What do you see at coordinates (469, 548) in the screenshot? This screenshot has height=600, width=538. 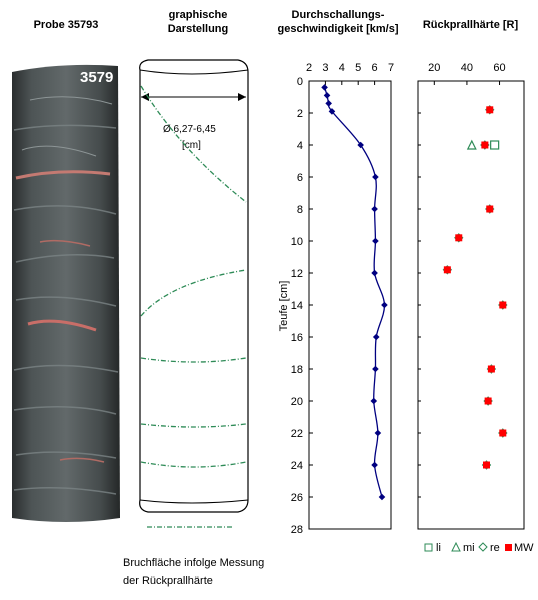 I see `legend-mi-label: mi` at bounding box center [469, 548].